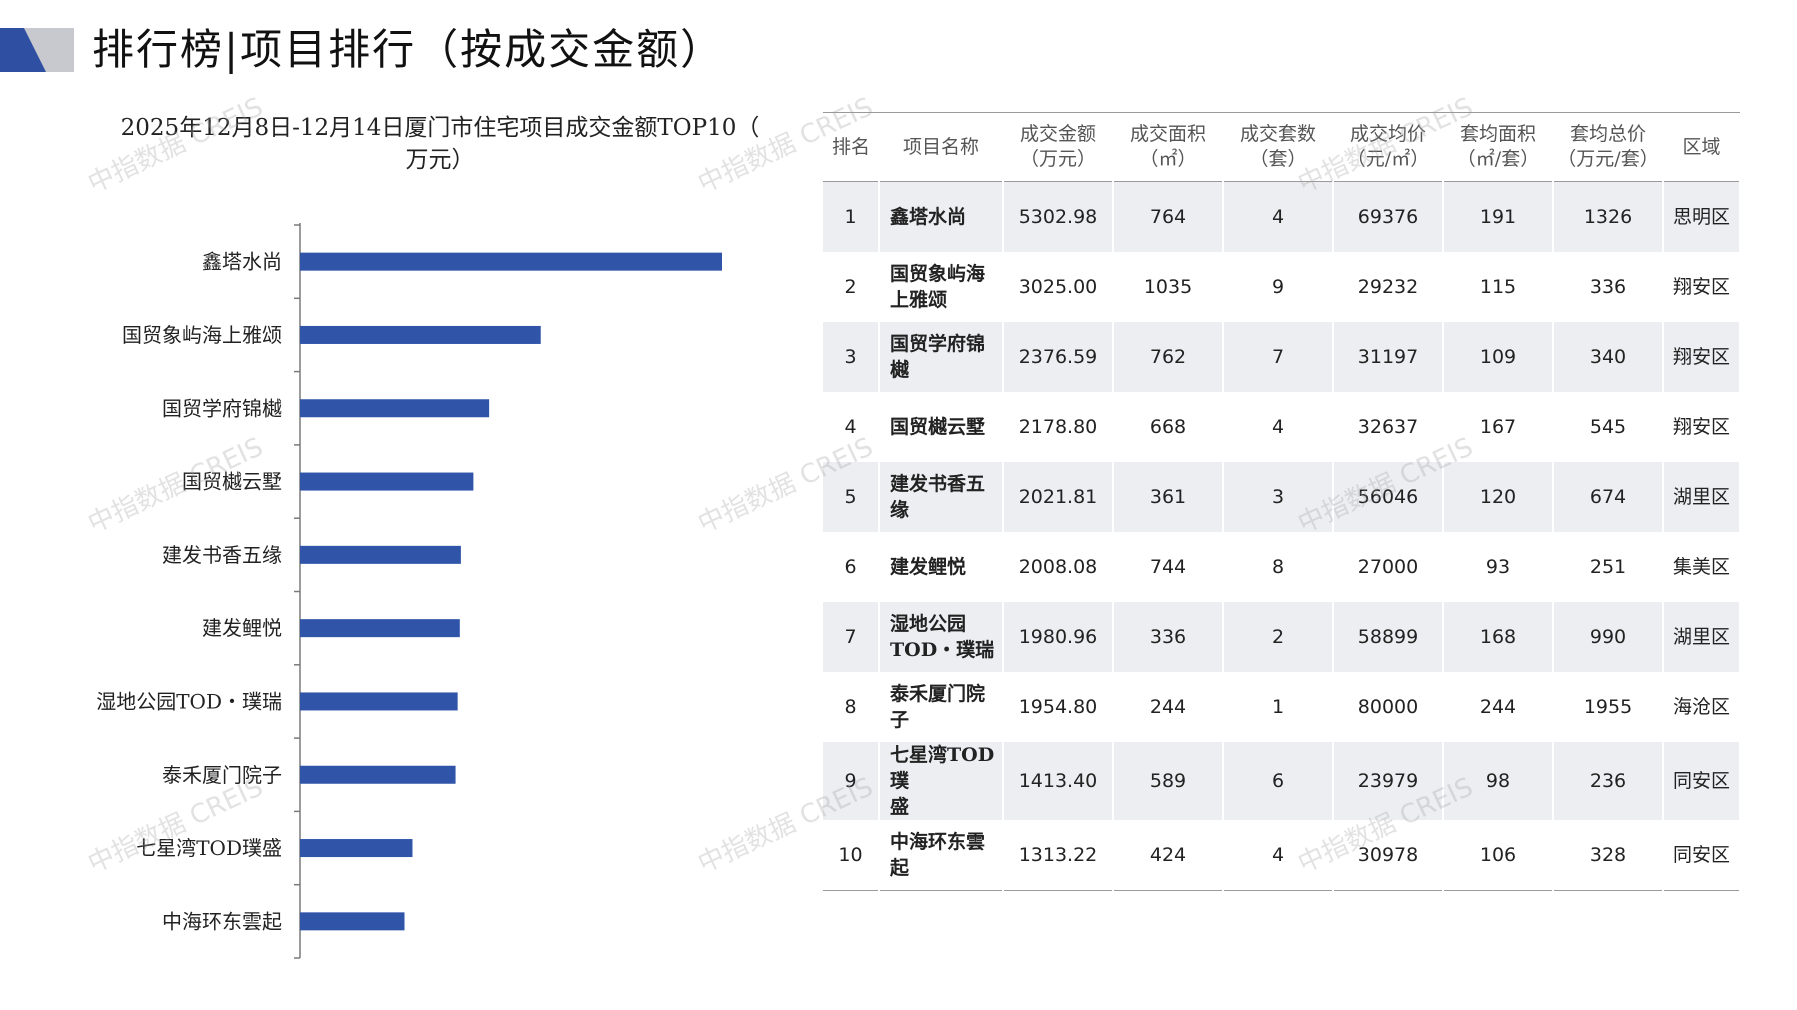 The image size is (1797, 1010). What do you see at coordinates (1608, 147) in the screenshot?
I see `table-header-cell: 套均总价 （万元/套）` at bounding box center [1608, 147].